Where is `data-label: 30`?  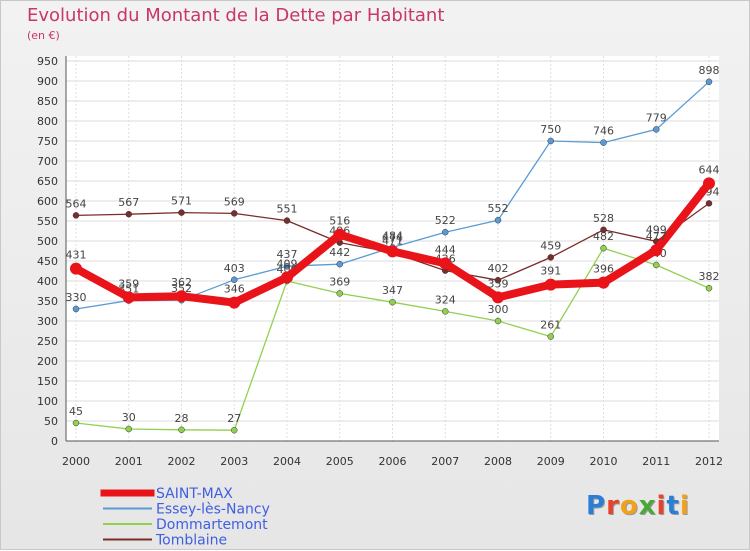
data-label: 30 is located at coordinates (129, 417).